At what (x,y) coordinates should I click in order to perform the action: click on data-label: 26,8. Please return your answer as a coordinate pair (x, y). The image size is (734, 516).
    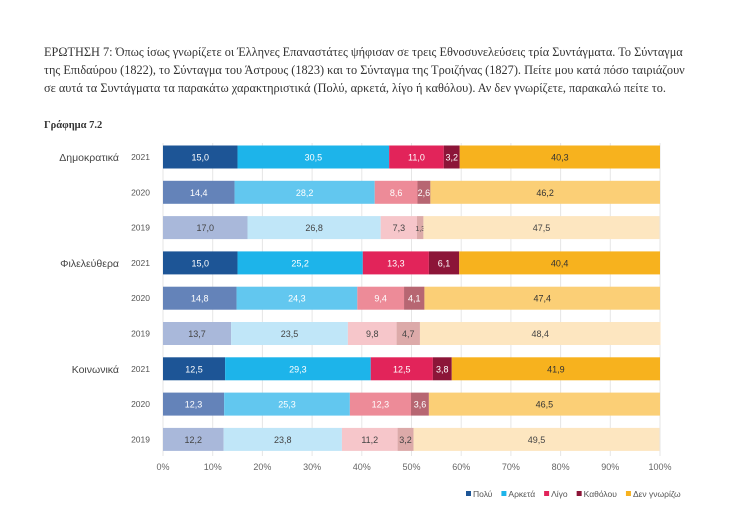
    Looking at the image, I should click on (314, 228).